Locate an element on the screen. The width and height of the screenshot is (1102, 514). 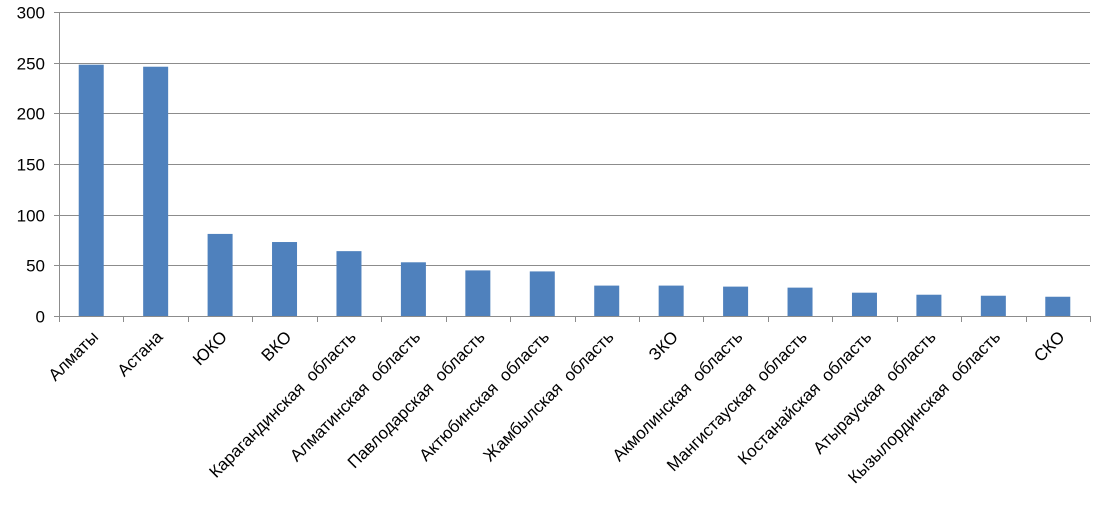
x-category-label: ЮКО is located at coordinates (210, 348).